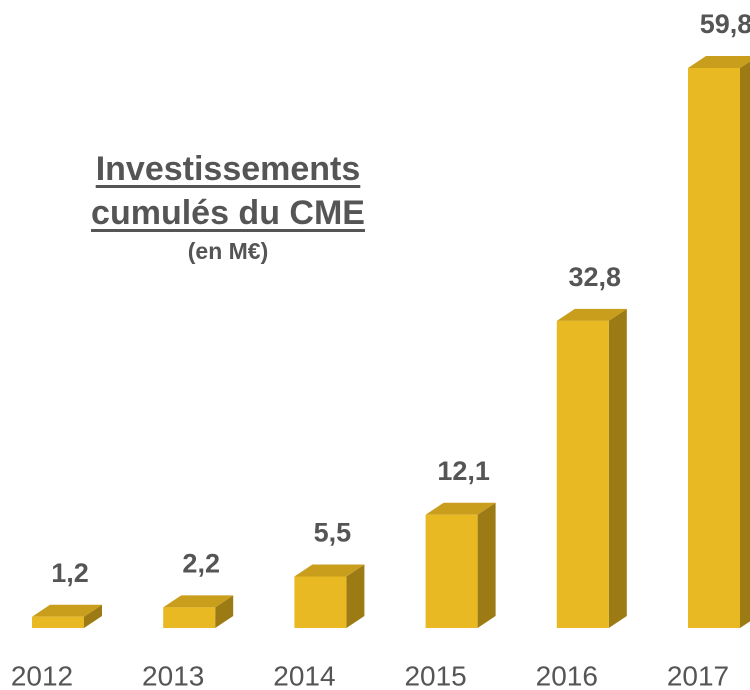 The image size is (750, 690). What do you see at coordinates (698, 675) in the screenshot?
I see `x-tick-label: 2017` at bounding box center [698, 675].